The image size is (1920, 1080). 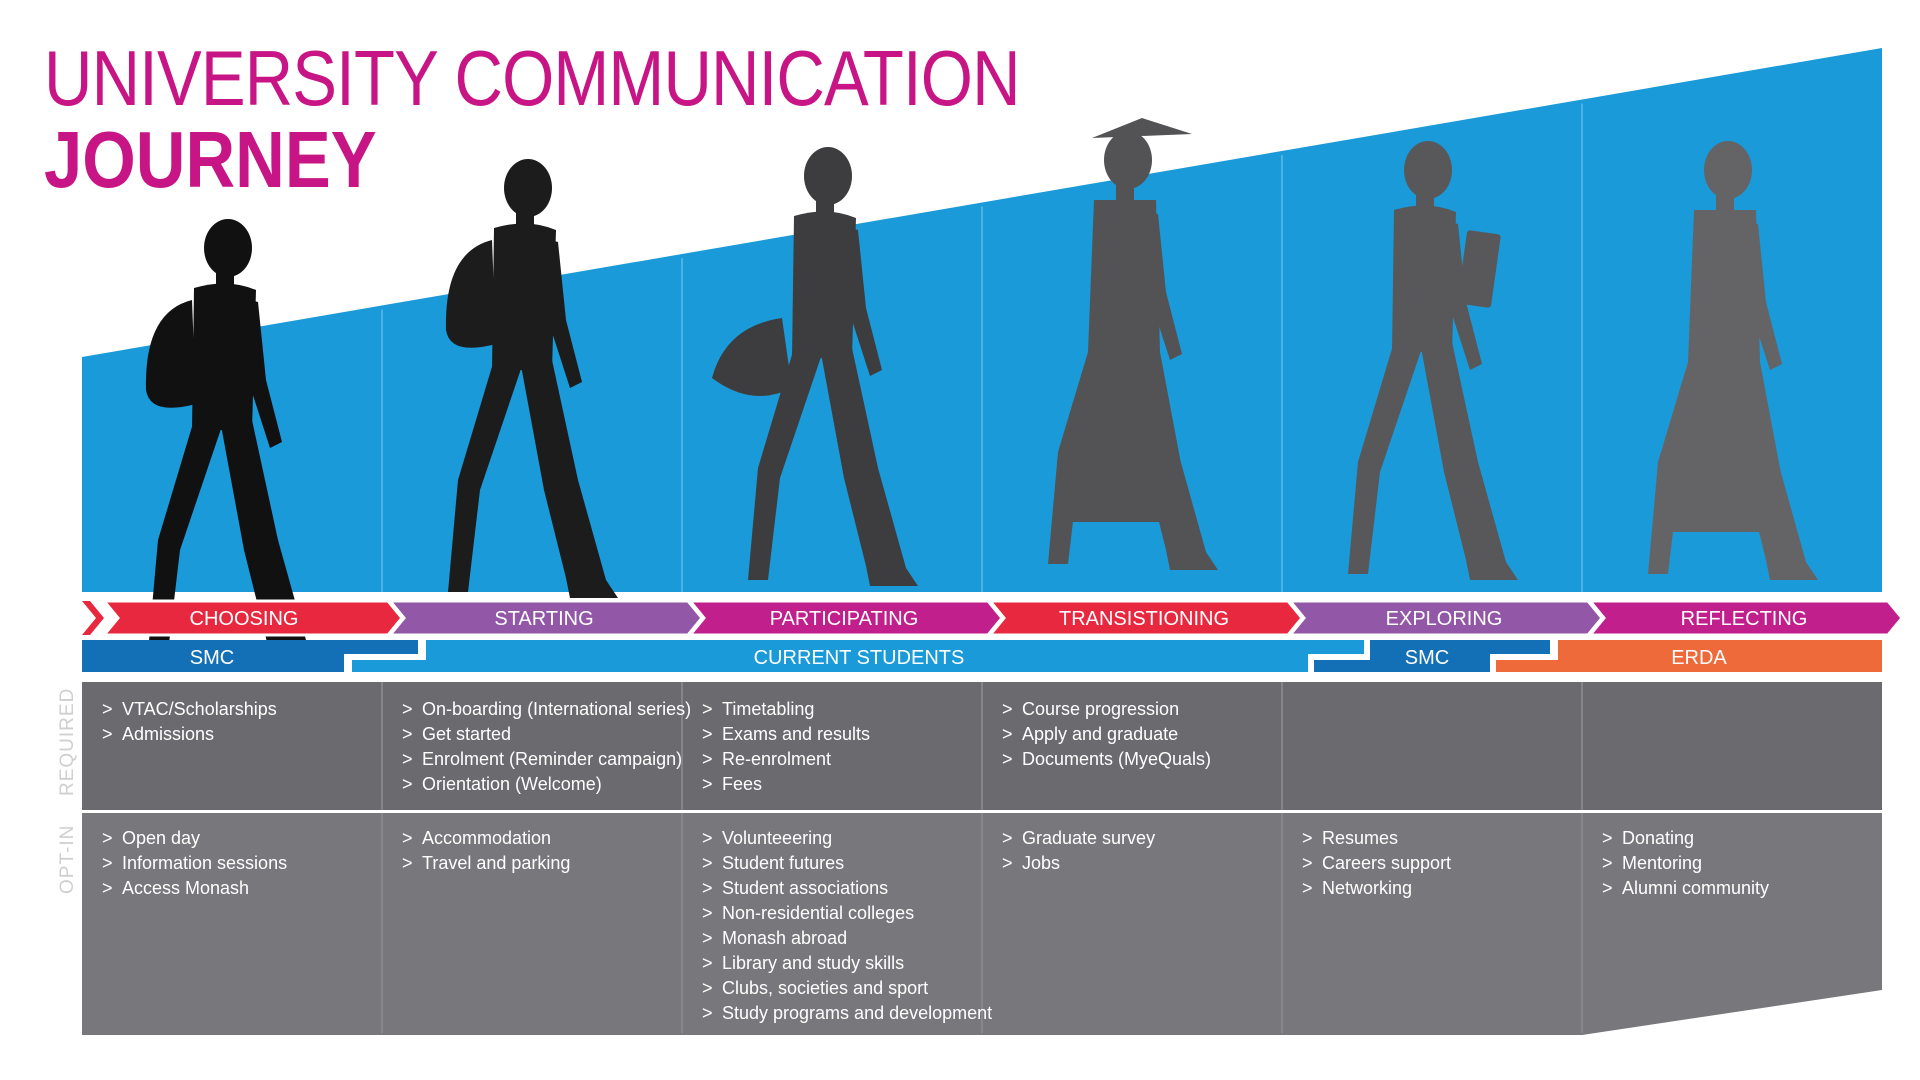 What do you see at coordinates (742, 784) in the screenshot?
I see `item-label: Fees` at bounding box center [742, 784].